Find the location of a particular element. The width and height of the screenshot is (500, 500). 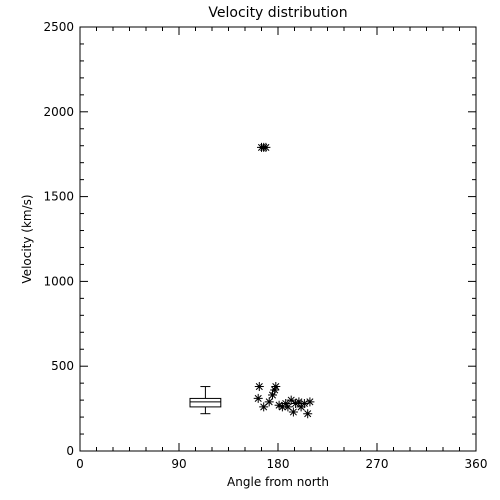

y-tick-label: 1000 is located at coordinates (58, 281).